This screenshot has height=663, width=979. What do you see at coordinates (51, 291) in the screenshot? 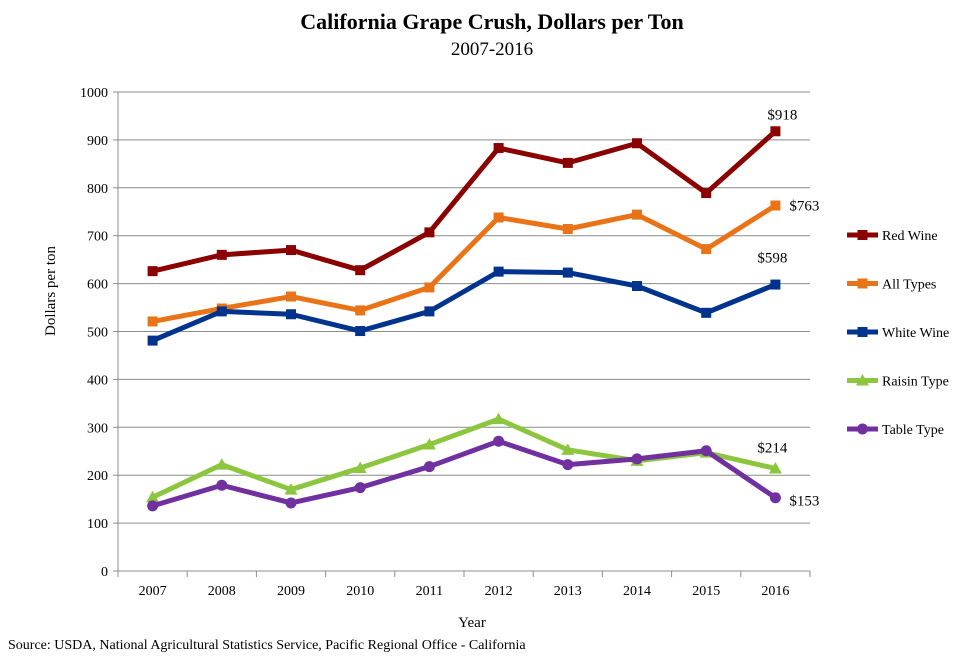
I see `y-axis-label: Dollars per ton` at bounding box center [51, 291].